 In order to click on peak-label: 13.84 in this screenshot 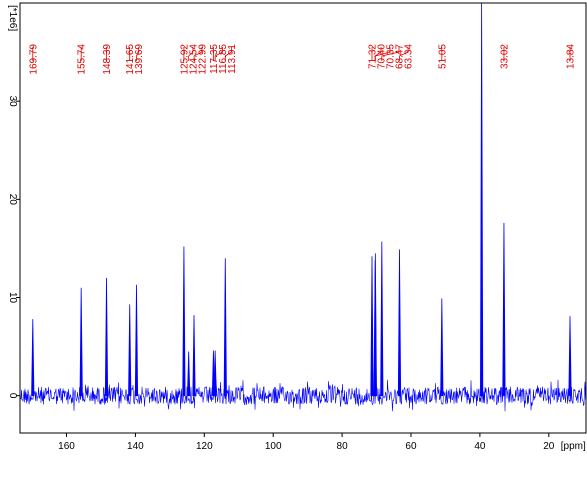, I will do `click(571, 56)`.